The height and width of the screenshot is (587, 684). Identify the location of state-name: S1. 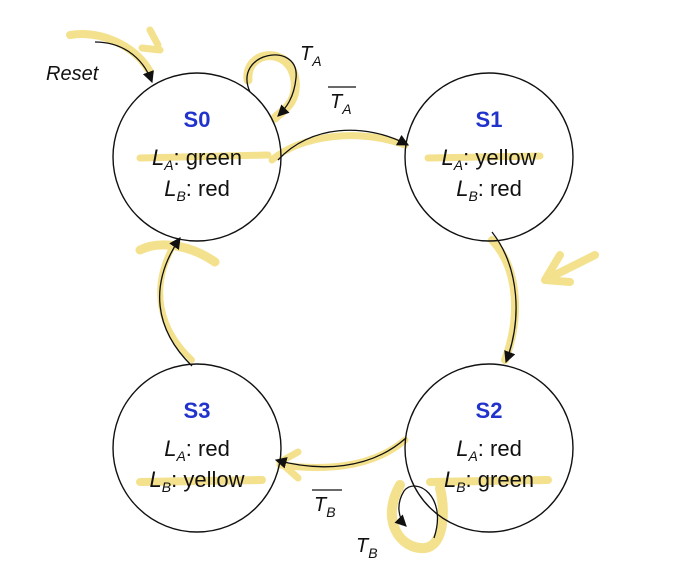
(489, 119).